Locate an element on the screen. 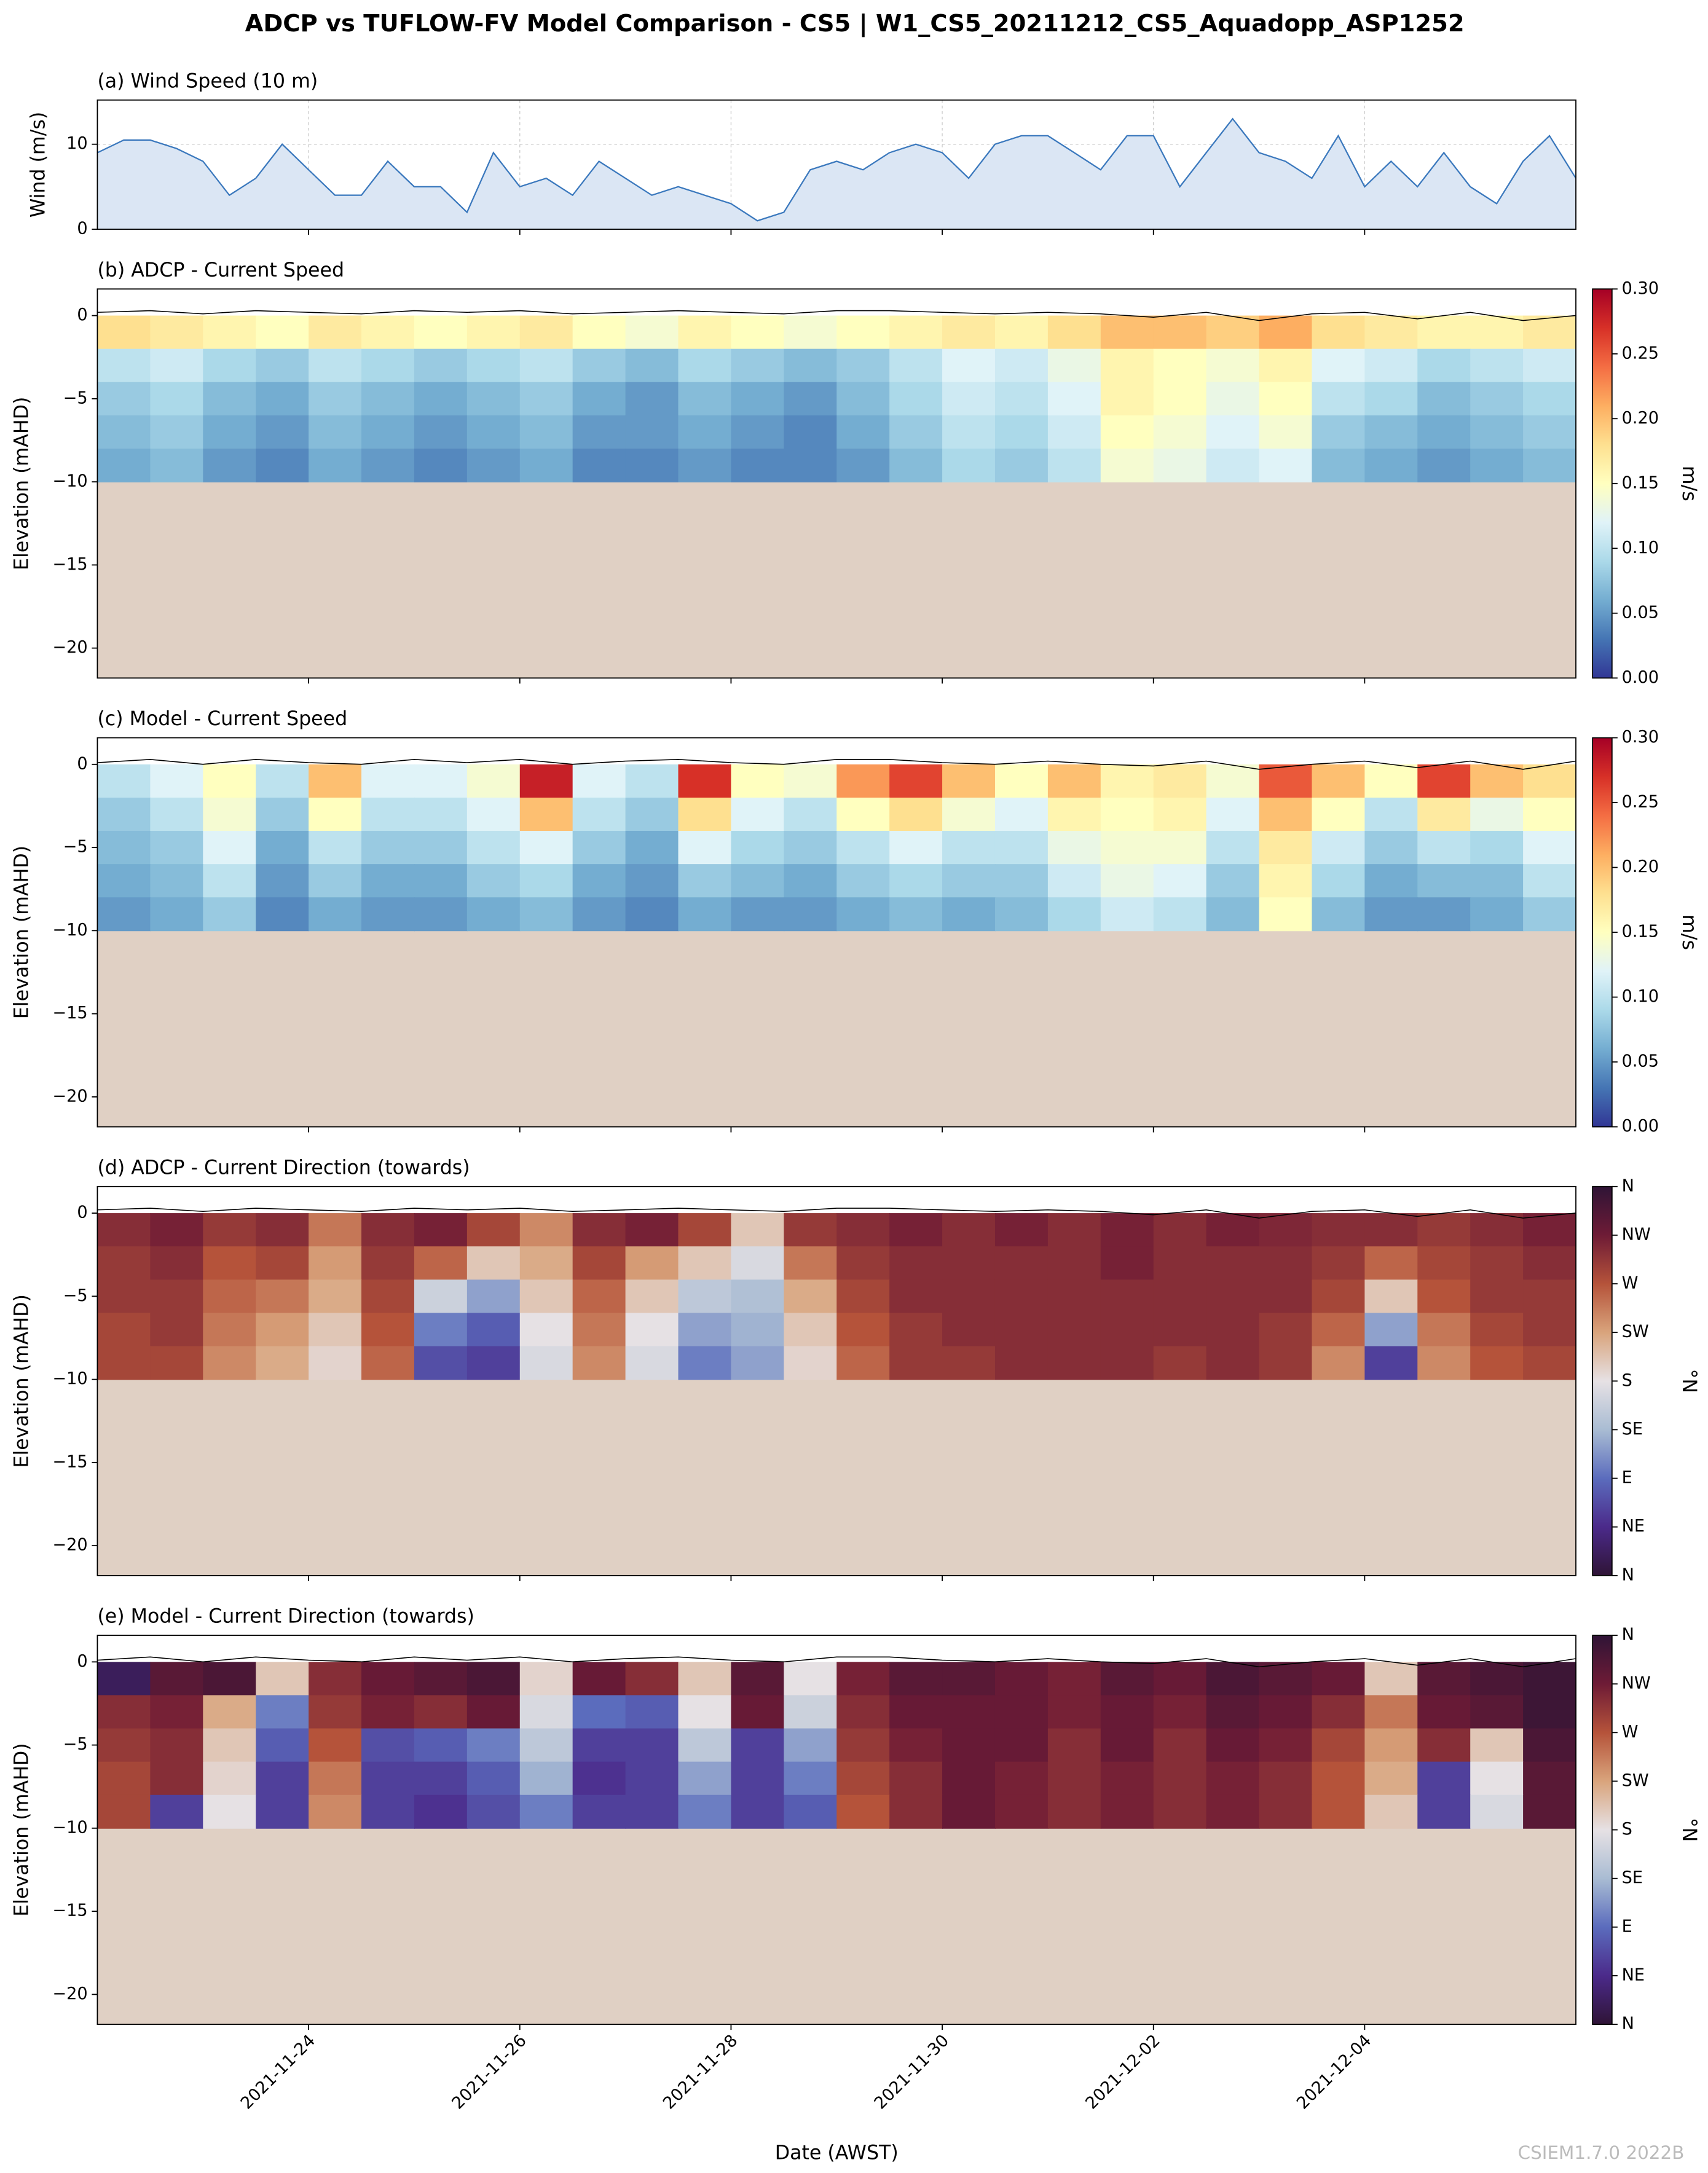 The image size is (1708, 2173). water-surface is located at coordinates (837, 1662).